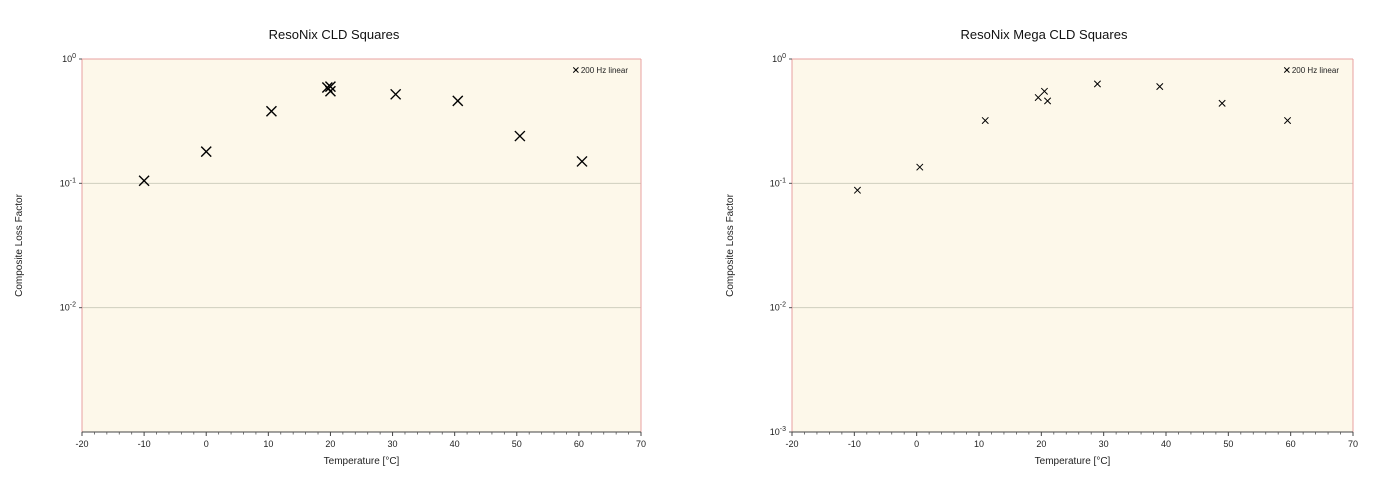 Image resolution: width=1377 pixels, height=477 pixels. Describe the element at coordinates (1044, 34) in the screenshot. I see `chart-title-right: ResoNix Mega CLD Squares` at that location.